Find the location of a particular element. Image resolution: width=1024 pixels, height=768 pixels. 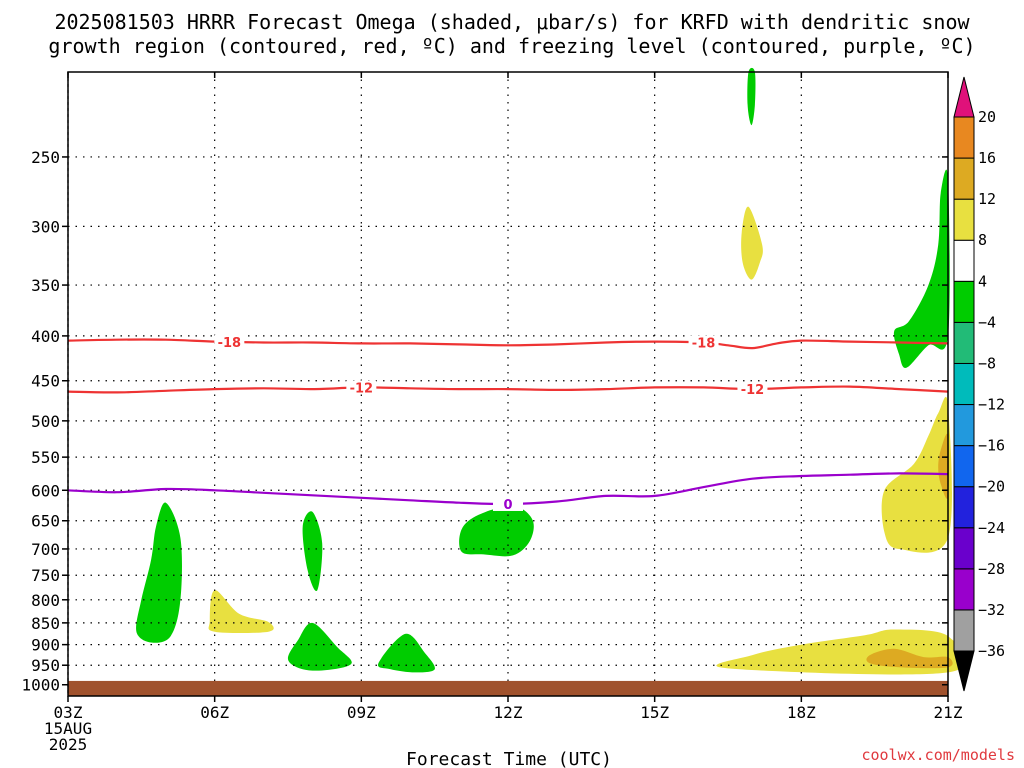

colorbar-label--4: −4 is located at coordinates (987, 322).